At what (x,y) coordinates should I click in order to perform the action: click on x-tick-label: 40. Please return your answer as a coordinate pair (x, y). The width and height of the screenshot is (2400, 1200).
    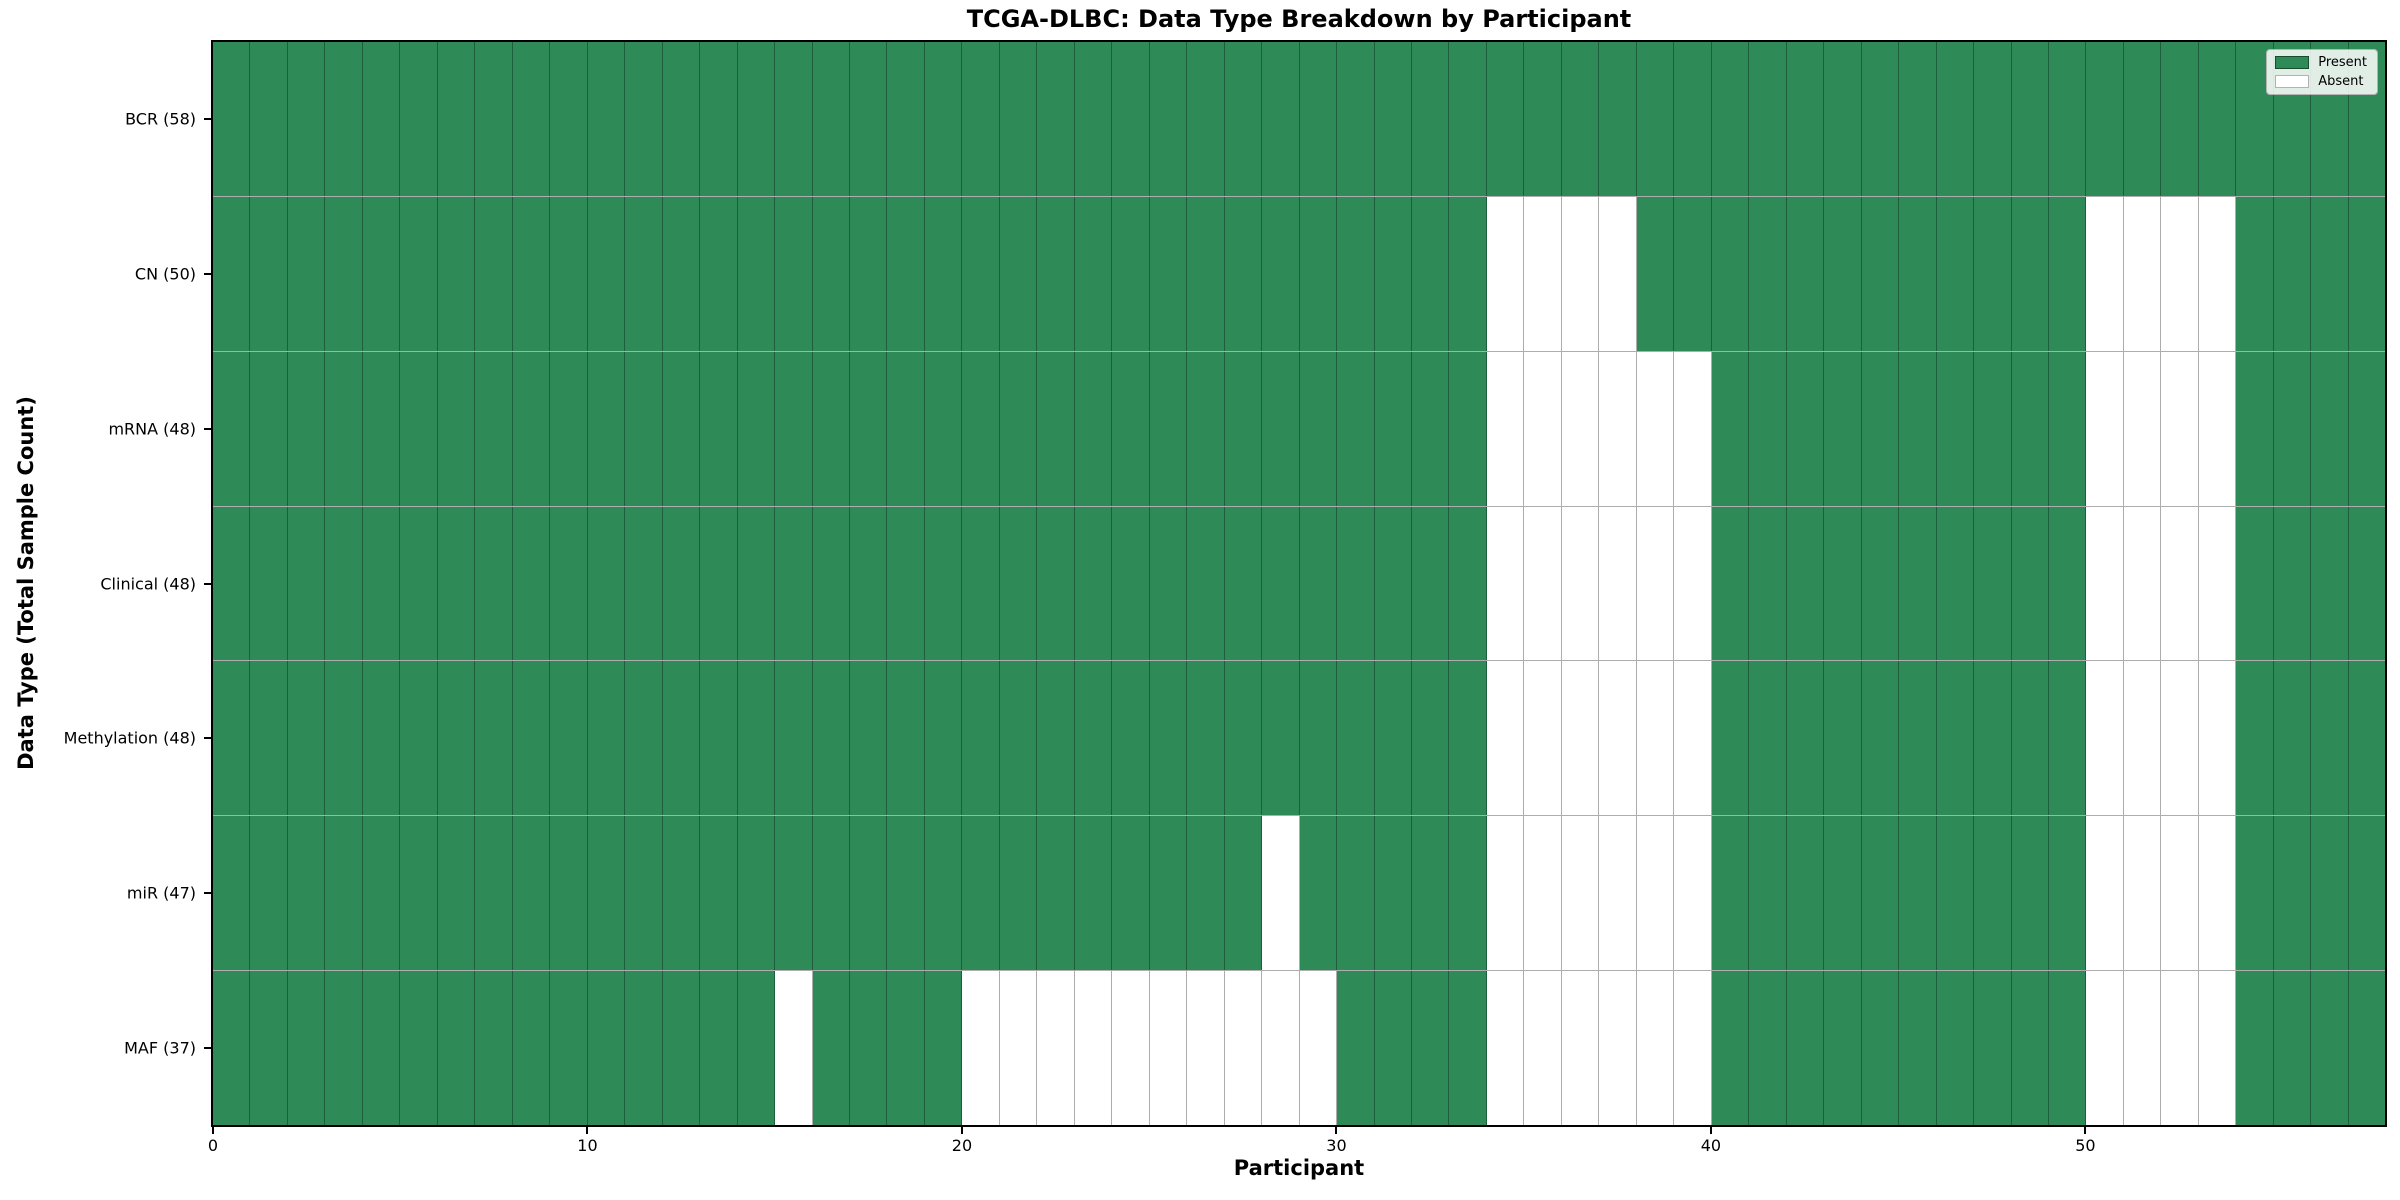
    Looking at the image, I should click on (1711, 1145).